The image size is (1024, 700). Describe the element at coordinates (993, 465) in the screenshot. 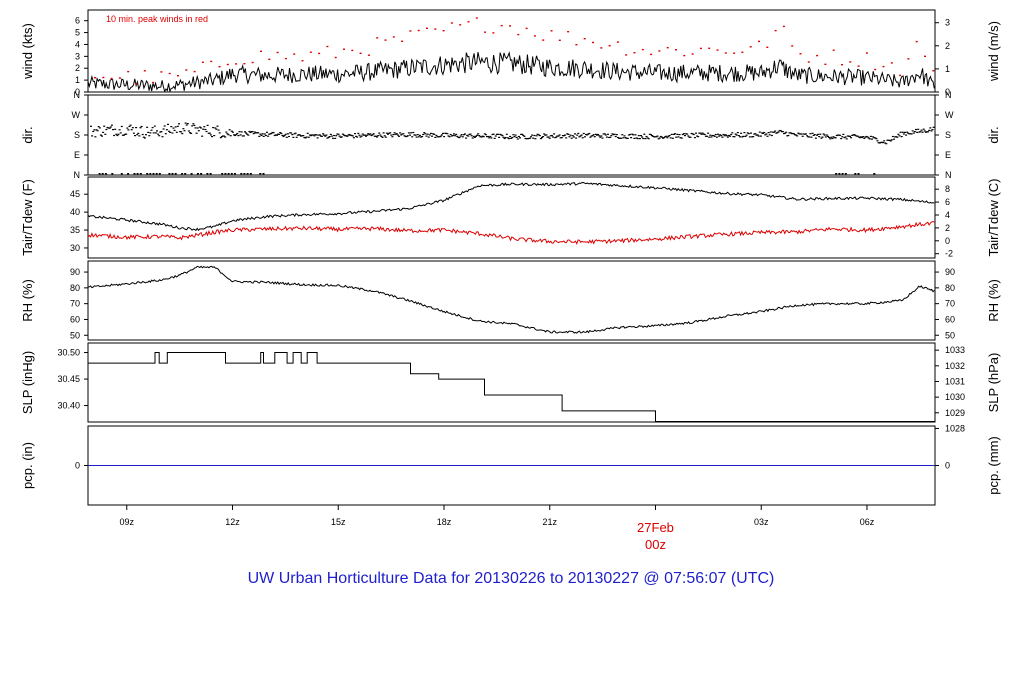

I see `ylabel-right-pcp: pcp. (mm)` at that location.